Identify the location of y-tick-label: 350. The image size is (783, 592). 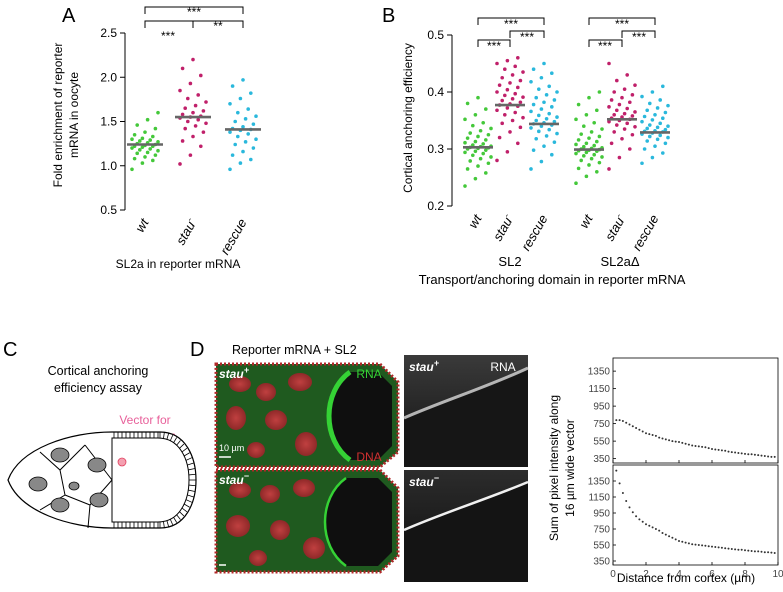
(601, 562).